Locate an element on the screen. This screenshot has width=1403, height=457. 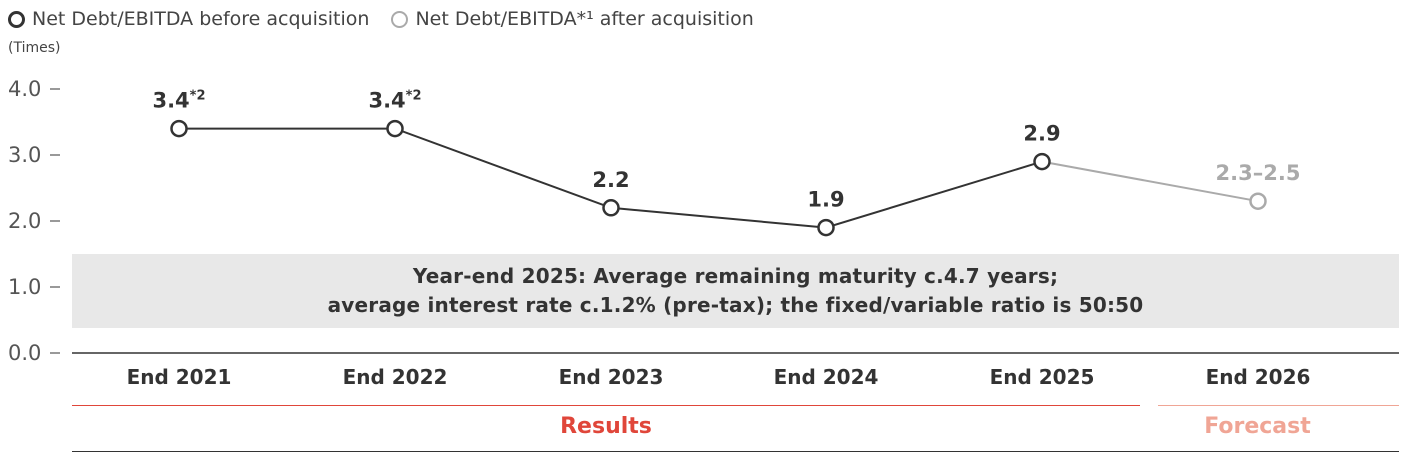
data-label: 2.3–2.5 is located at coordinates (1258, 173).